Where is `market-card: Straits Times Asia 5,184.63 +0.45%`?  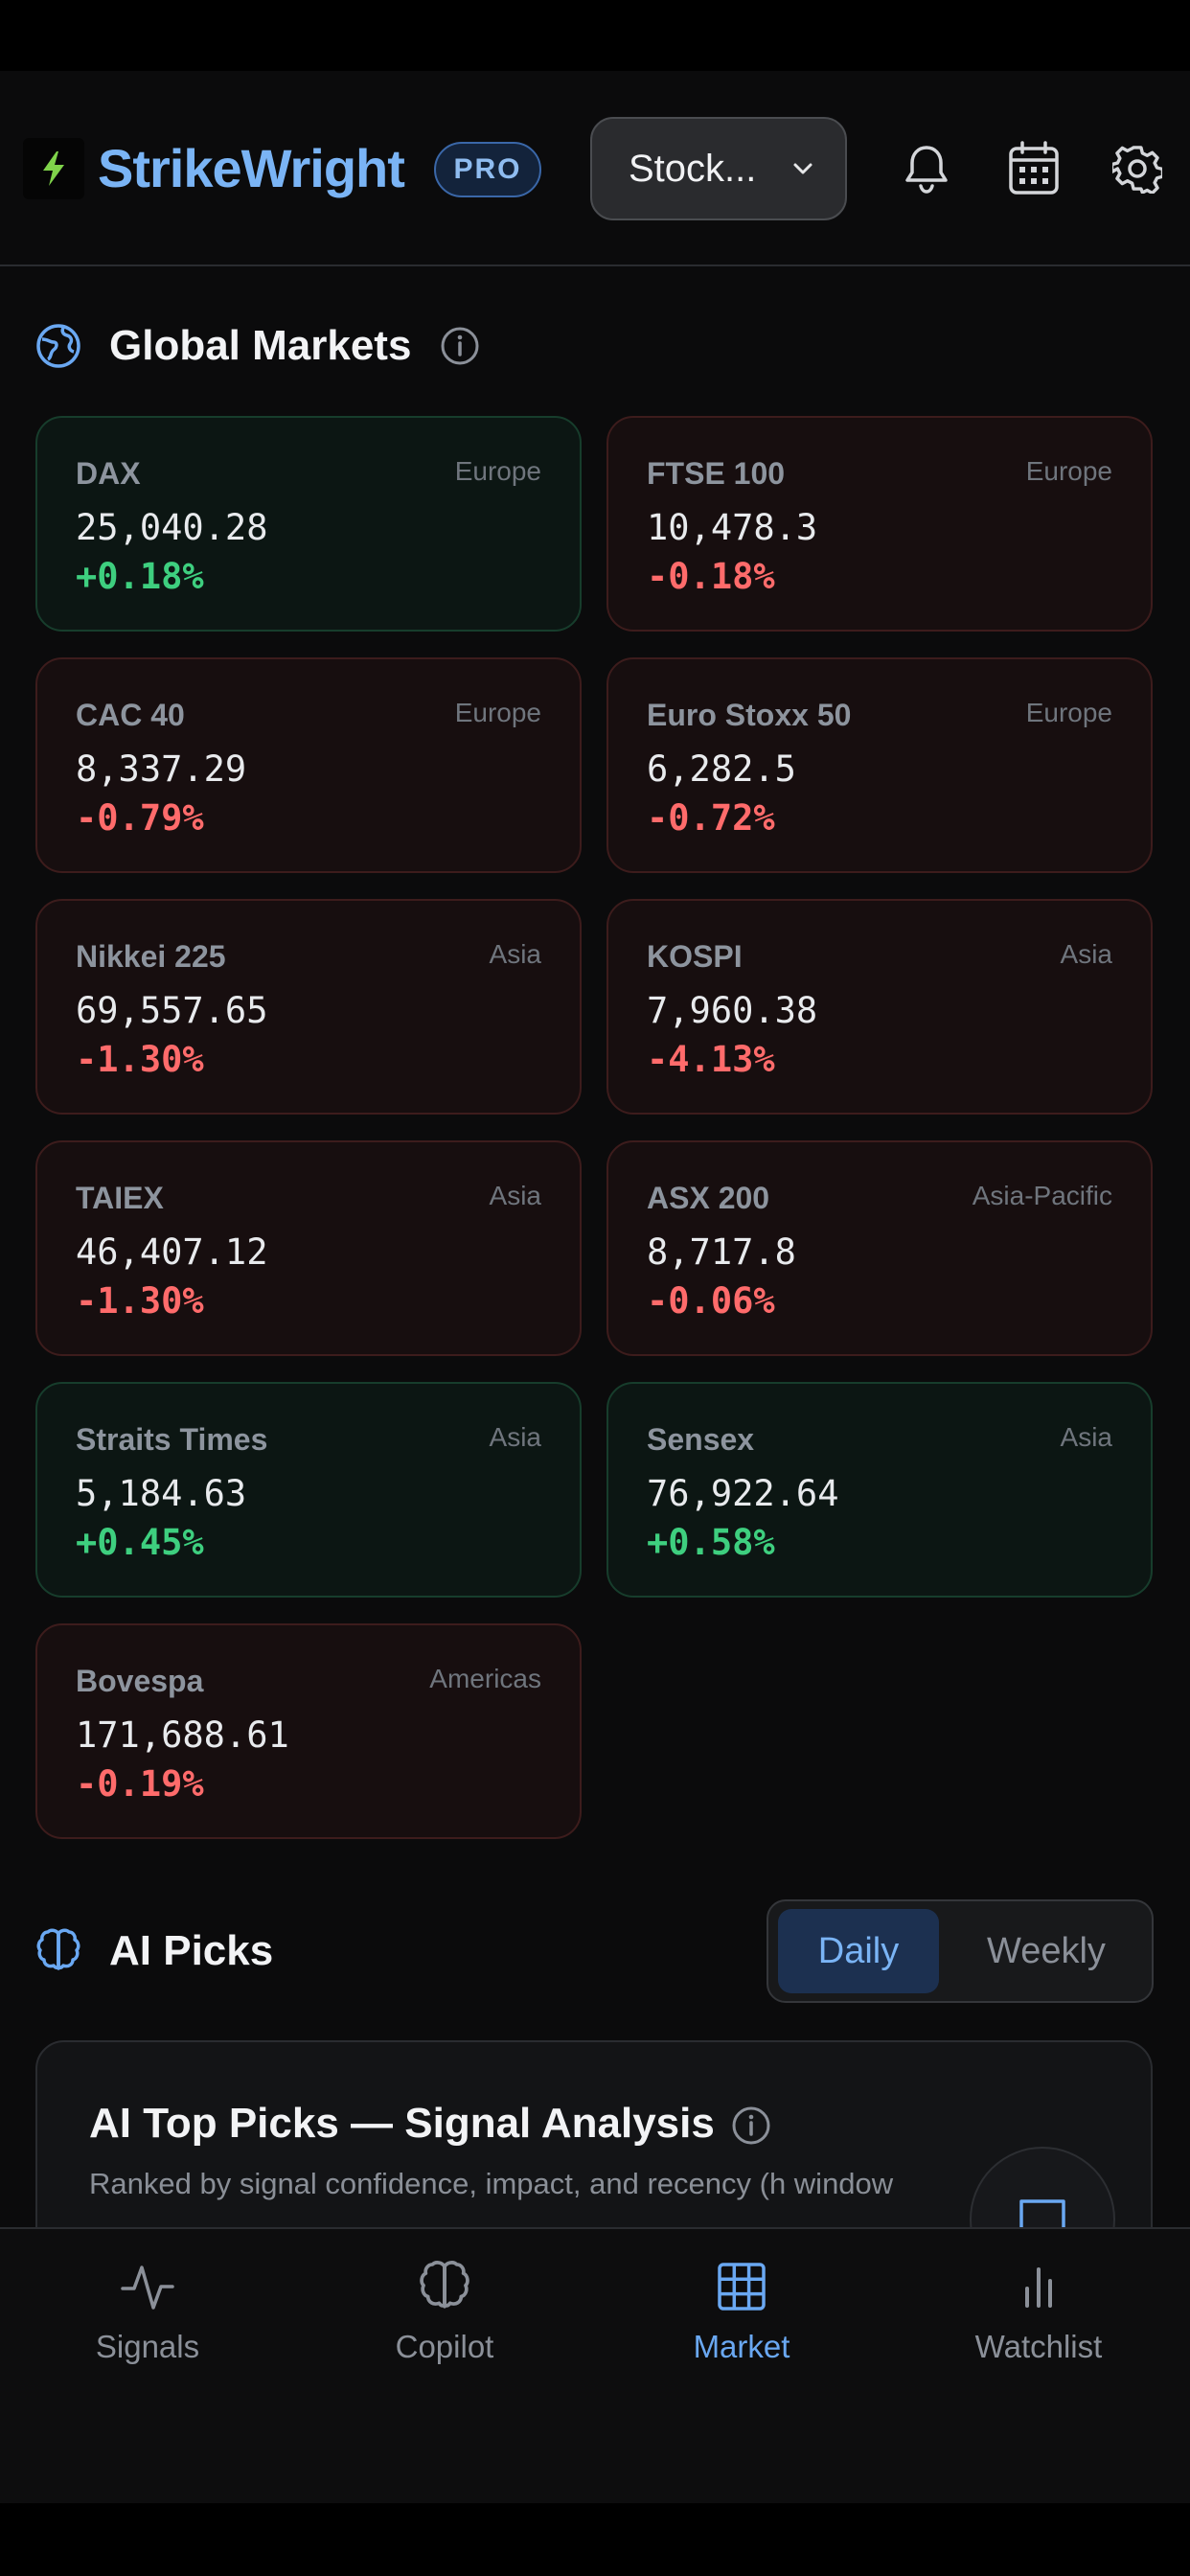
market-card: Straits Times Asia 5,184.63 +0.45% is located at coordinates (309, 1490).